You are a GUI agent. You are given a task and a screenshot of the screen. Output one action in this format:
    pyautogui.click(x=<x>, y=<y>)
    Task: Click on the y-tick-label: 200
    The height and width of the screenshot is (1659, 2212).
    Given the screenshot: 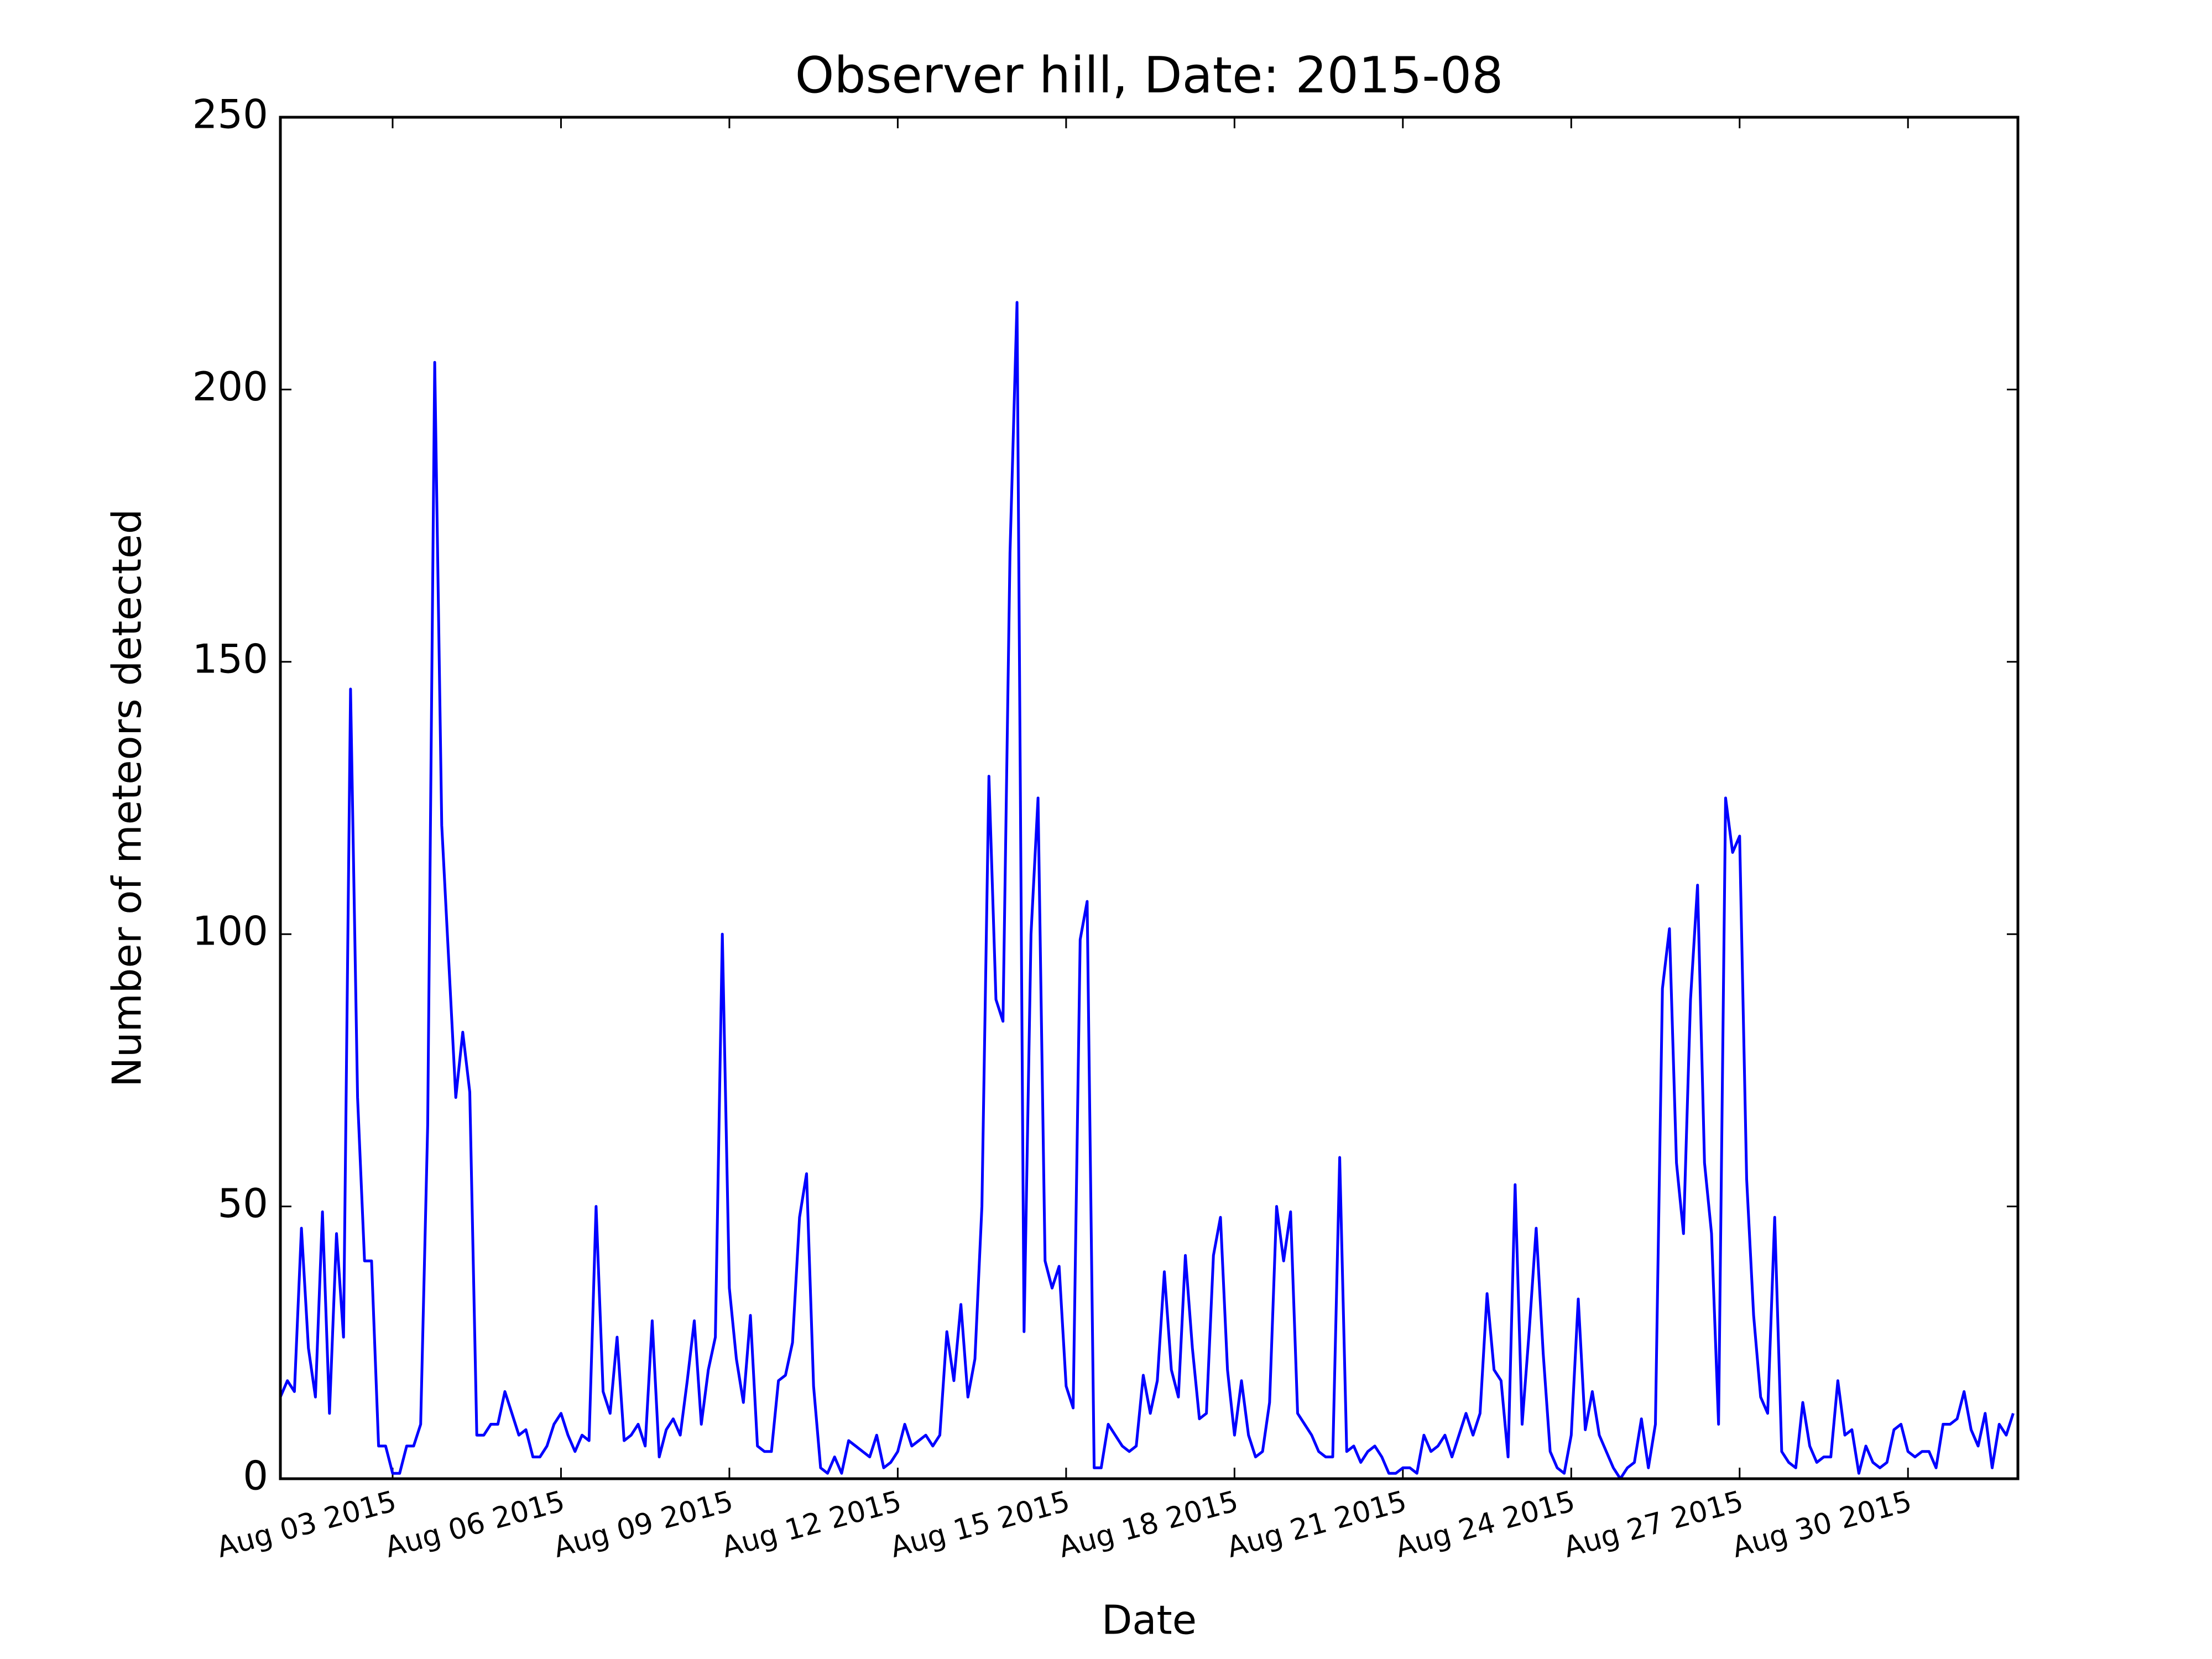 What is the action you would take?
    pyautogui.click(x=230, y=387)
    